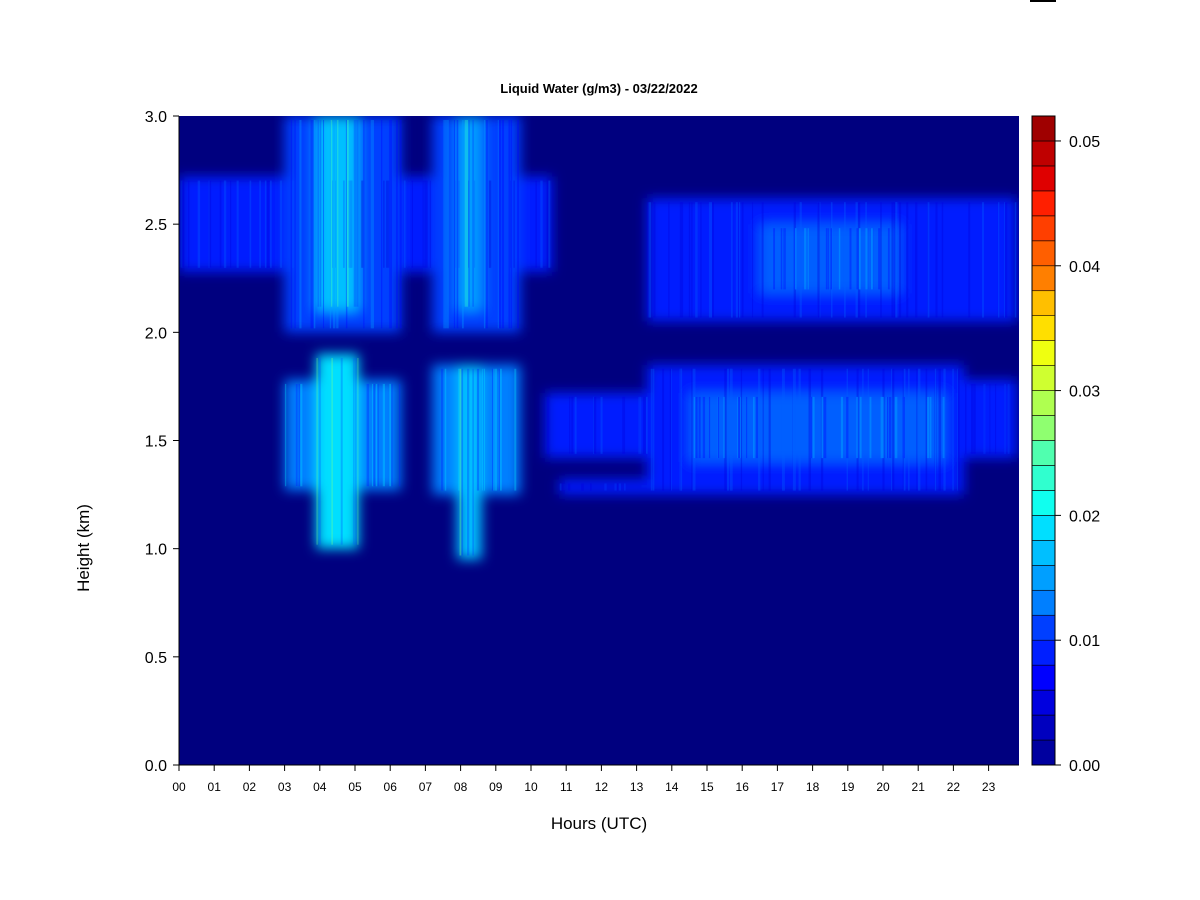  I want to click on x-tick-label: 06, so click(391, 787).